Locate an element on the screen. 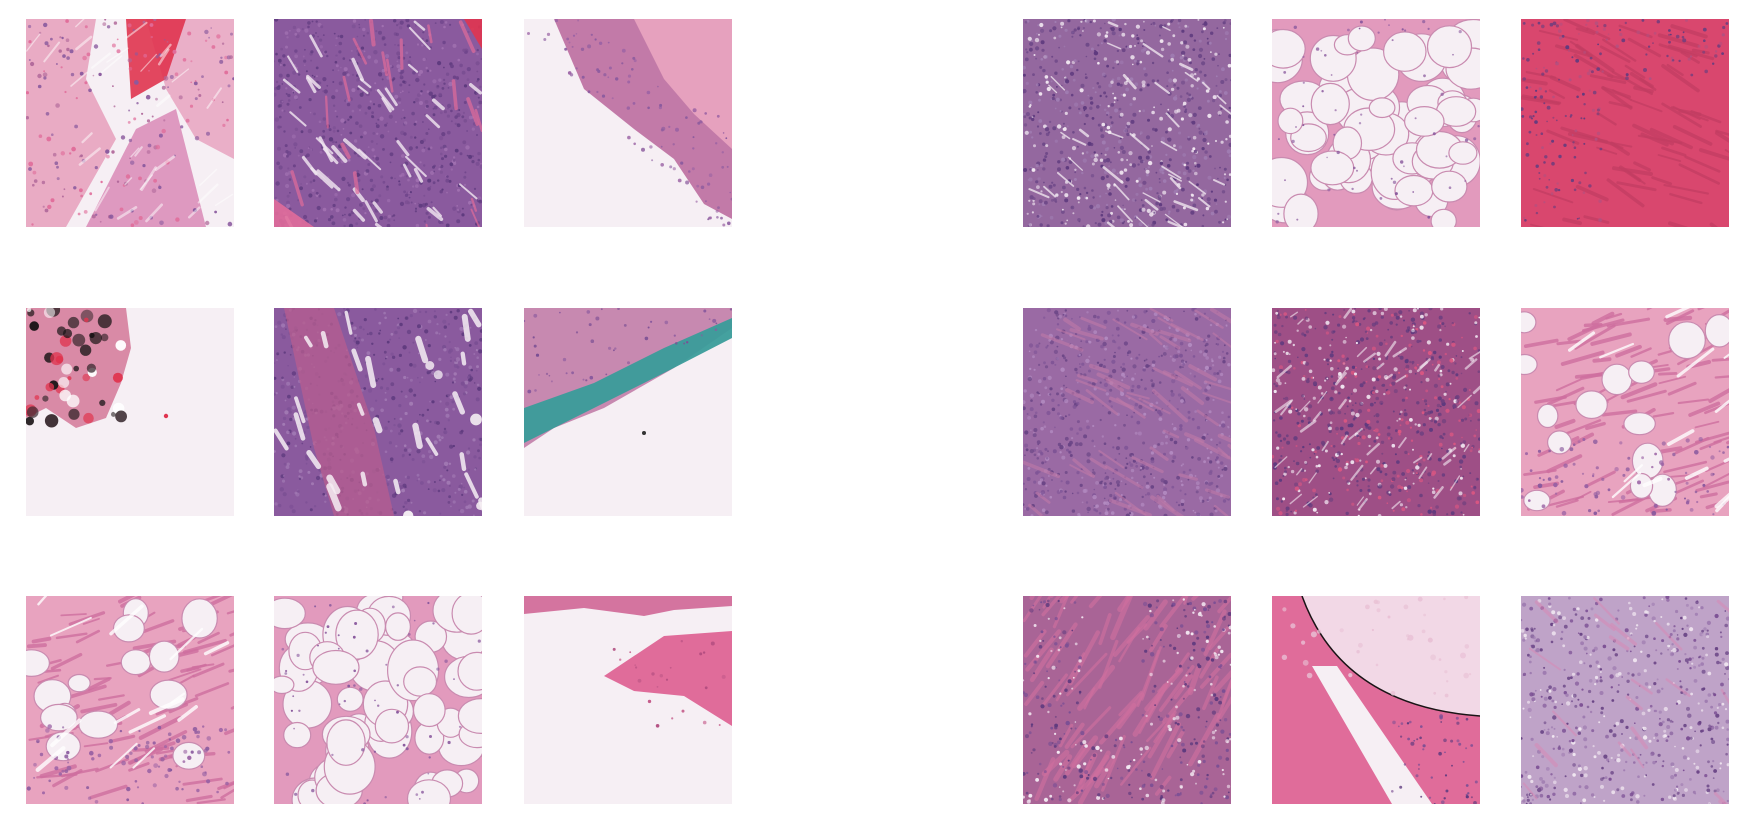  patch-l-r2c1 is located at coordinates (130, 412).